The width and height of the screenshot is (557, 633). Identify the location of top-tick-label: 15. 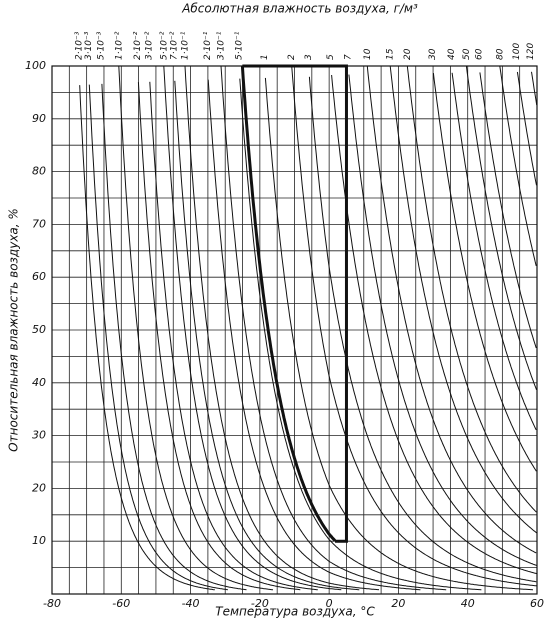
(391, 54).